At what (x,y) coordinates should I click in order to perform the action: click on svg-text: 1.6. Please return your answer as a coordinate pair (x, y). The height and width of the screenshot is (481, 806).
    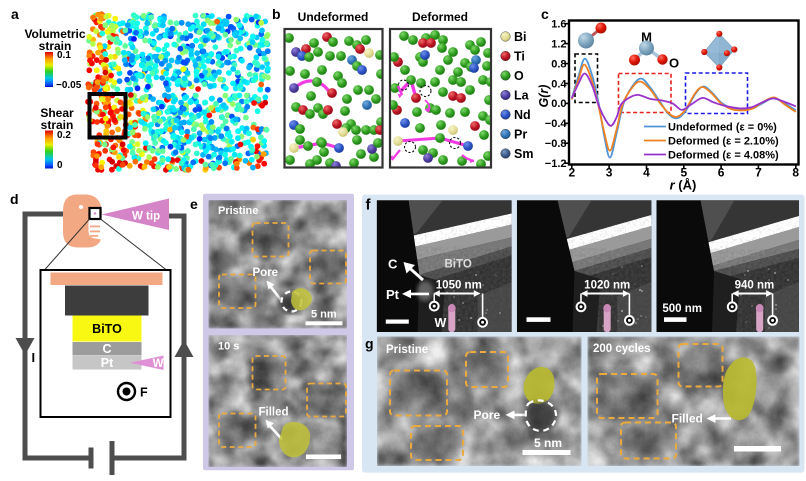
    Looking at the image, I should click on (558, 25).